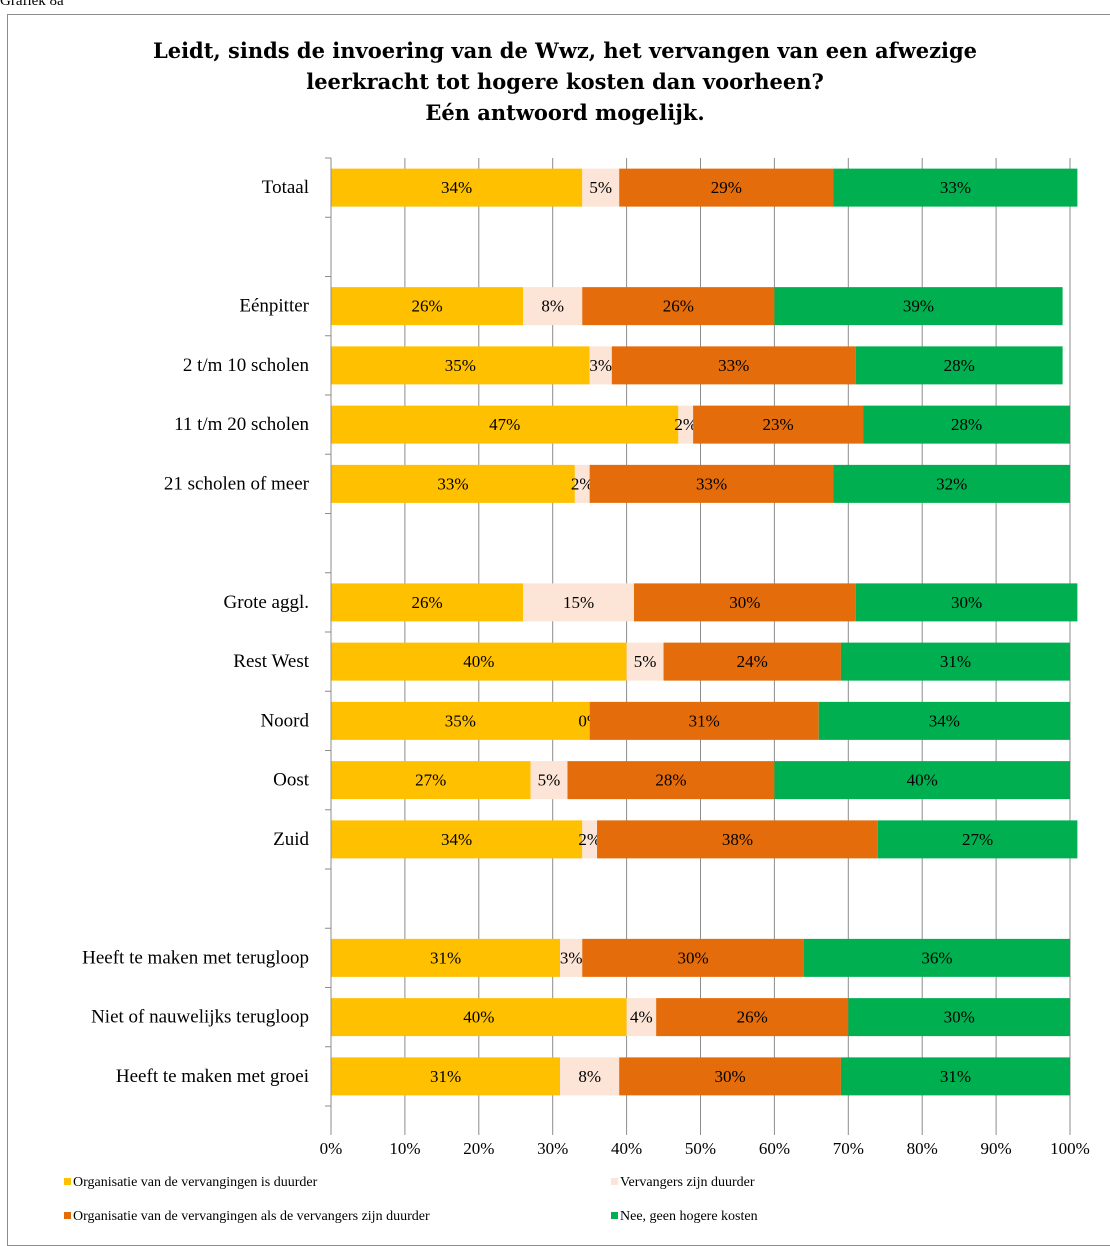 This screenshot has height=1246, width=1110. Describe the element at coordinates (848, 1148) in the screenshot. I see `x-tick-label-7: 70%` at that location.